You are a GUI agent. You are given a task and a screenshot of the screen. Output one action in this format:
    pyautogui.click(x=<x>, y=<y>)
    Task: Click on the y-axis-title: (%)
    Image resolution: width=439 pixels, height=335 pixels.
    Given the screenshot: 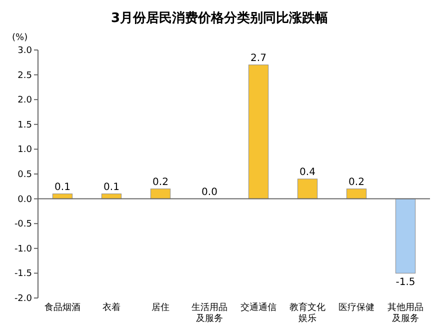 What is the action you would take?
    pyautogui.click(x=20, y=38)
    